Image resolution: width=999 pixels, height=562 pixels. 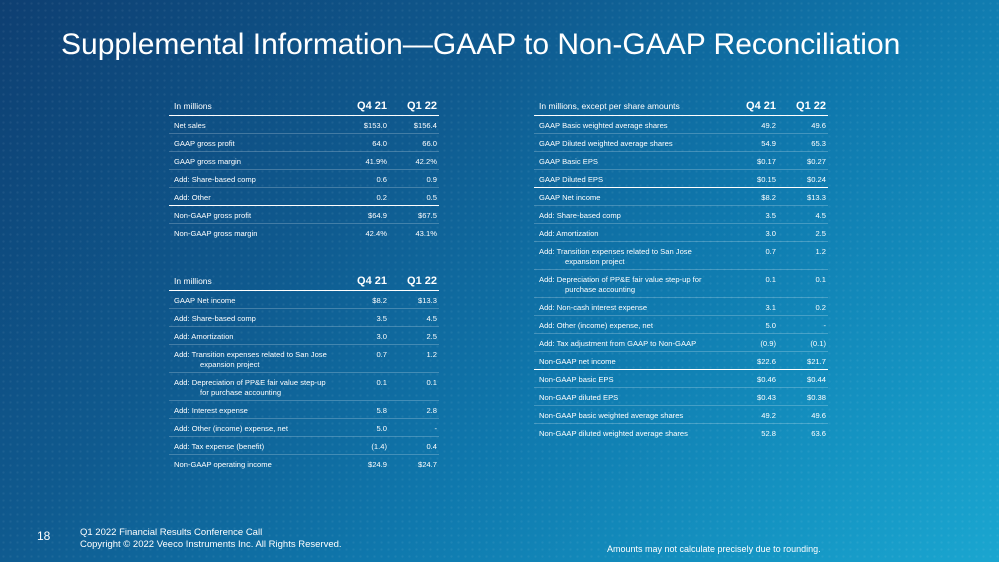 What do you see at coordinates (375, 125) in the screenshot?
I see `value-q421: $153.0` at bounding box center [375, 125].